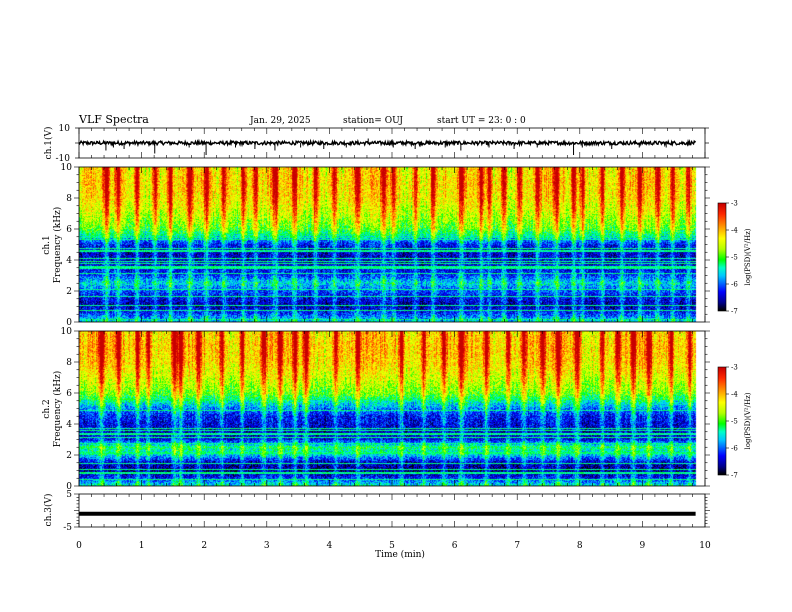  What do you see at coordinates (69, 261) in the screenshot?
I see `ch1-spectrogram-ytick-label: 4` at bounding box center [69, 261].